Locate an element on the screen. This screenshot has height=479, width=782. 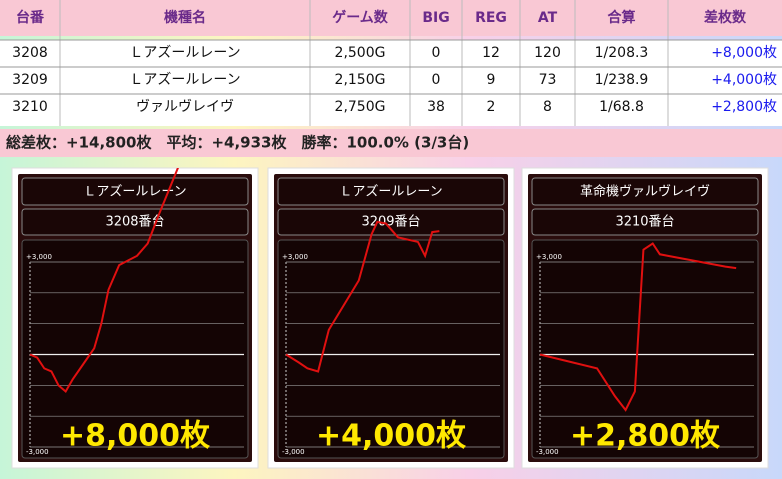
column-header: ゲーム数 is located at coordinates (360, 17).